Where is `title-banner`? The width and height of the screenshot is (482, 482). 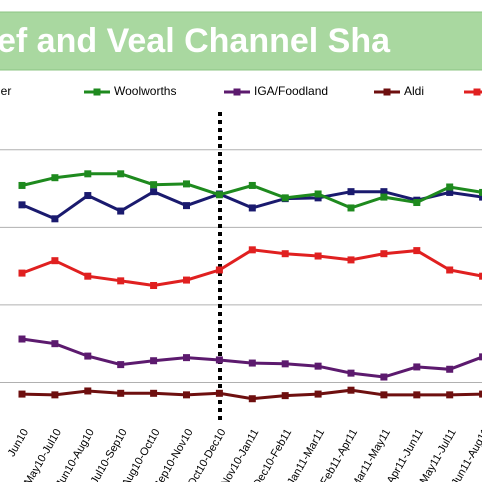
title-banner is located at coordinates (241, 41).